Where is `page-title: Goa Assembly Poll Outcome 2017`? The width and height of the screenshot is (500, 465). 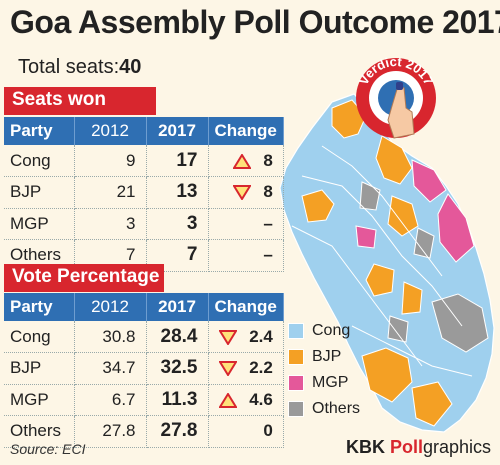 page-title: Goa Assembly Poll Outcome 2017 is located at coordinates (255, 22).